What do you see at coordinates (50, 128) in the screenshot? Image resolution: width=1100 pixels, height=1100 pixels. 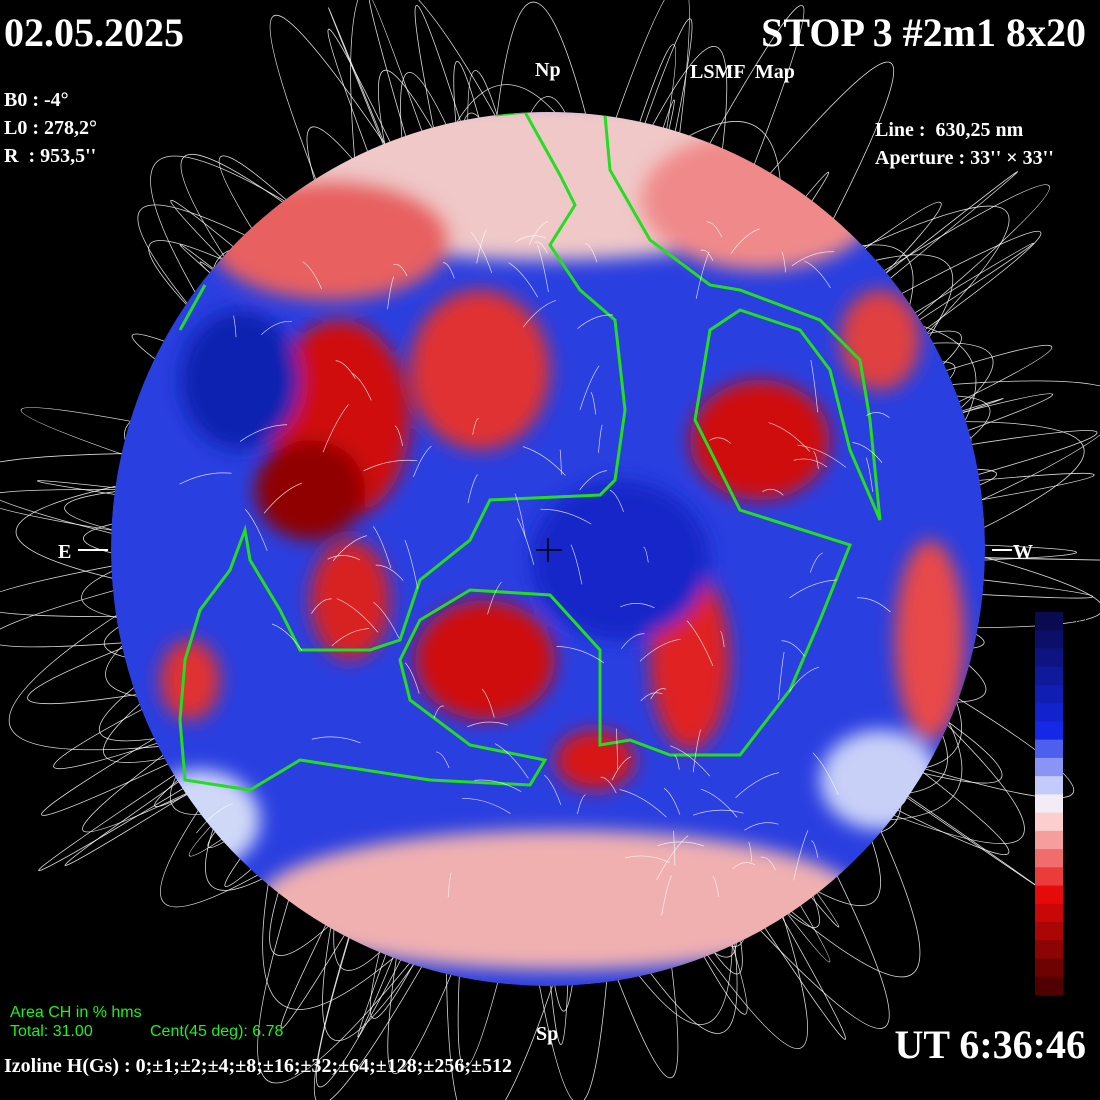 I see `ephemeris: L0 : 278,2°` at bounding box center [50, 128].